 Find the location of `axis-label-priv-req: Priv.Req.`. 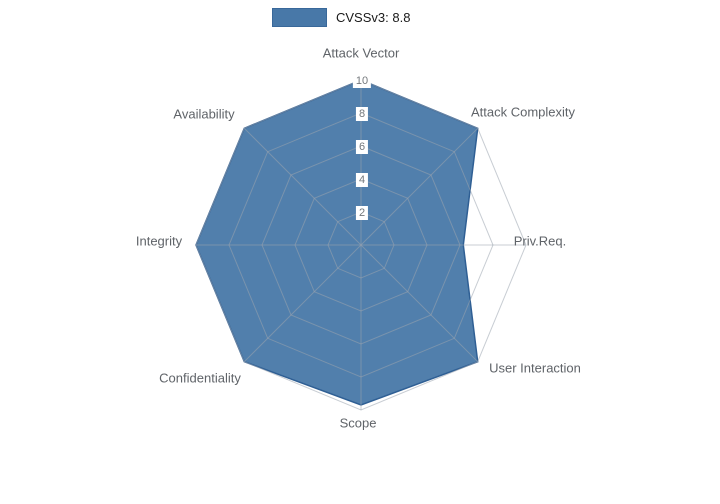

axis-label-priv-req: Priv.Req. is located at coordinates (540, 241).